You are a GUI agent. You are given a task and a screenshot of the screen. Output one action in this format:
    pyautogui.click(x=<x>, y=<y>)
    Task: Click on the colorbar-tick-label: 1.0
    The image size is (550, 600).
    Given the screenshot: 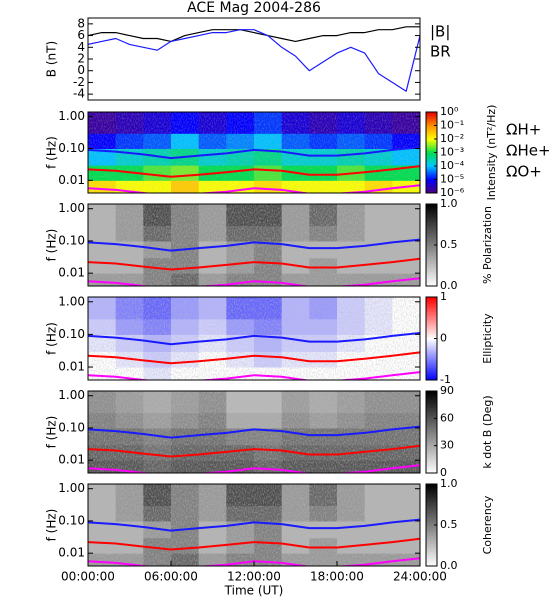 What is the action you would take?
    pyautogui.click(x=449, y=203)
    